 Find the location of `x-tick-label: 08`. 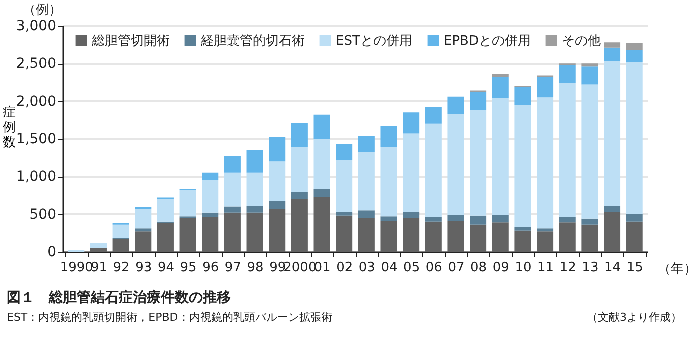

x-tick-label: 08 is located at coordinates (479, 268).